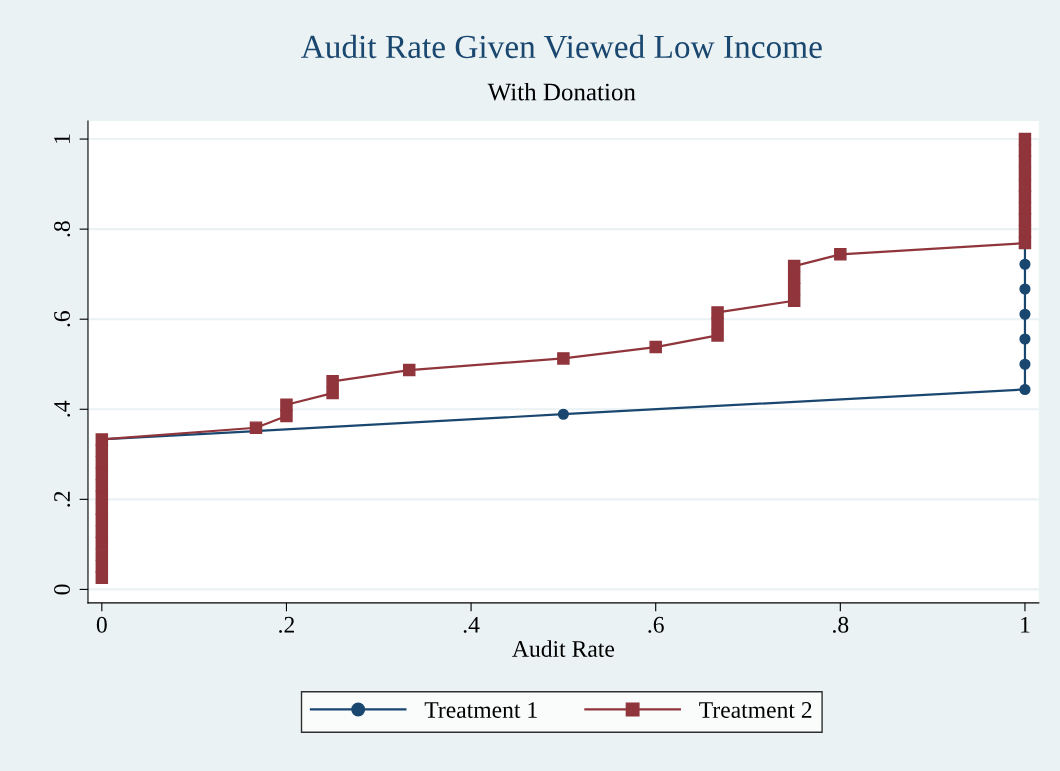 Image resolution: width=1060 pixels, height=771 pixels. I want to click on x-axis-title: Audit Rate, so click(563, 648).